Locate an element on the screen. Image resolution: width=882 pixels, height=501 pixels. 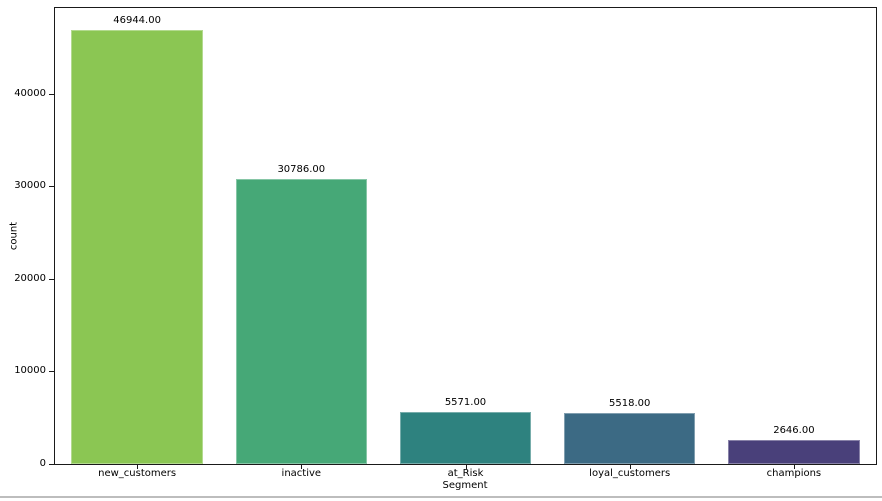
x-tick-label-inactive: inactive is located at coordinates (301, 473).